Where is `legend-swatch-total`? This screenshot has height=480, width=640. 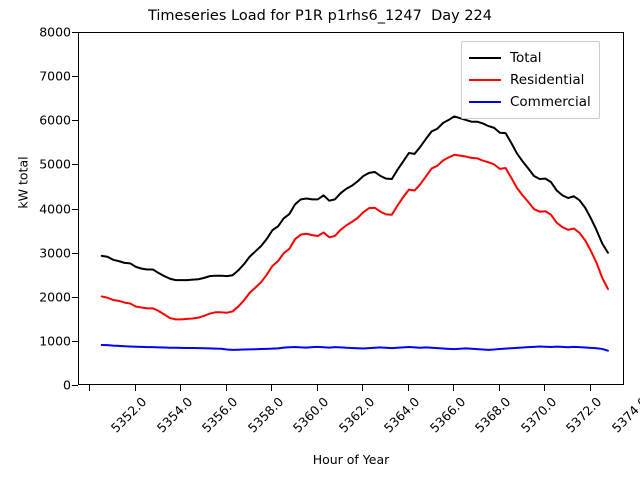
legend-swatch-total is located at coordinates (485, 58).